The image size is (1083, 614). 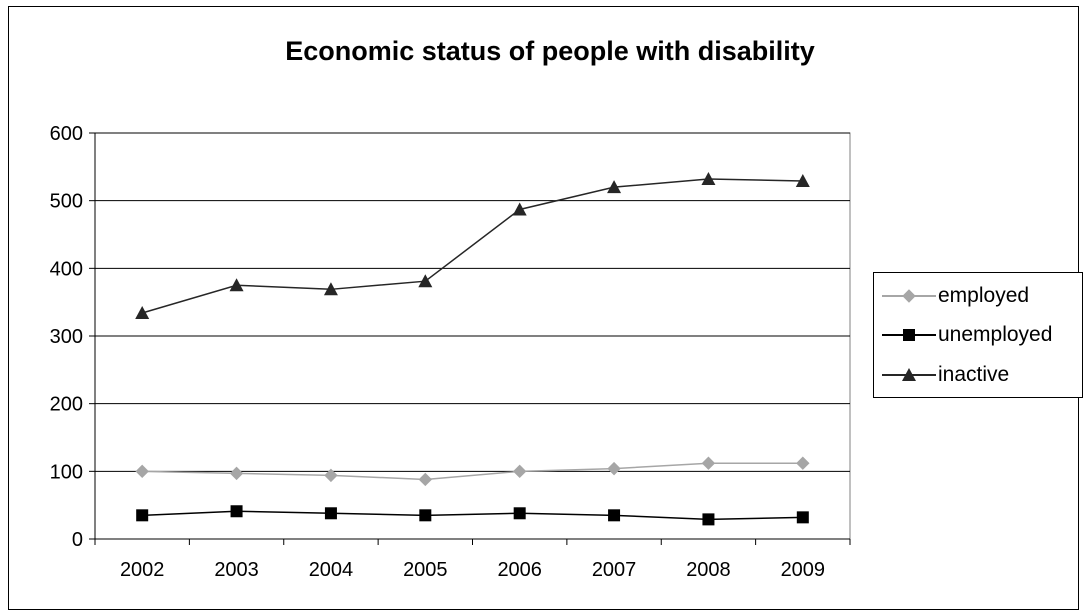 I want to click on y-tick-label-600: 600, so click(x=66, y=134).